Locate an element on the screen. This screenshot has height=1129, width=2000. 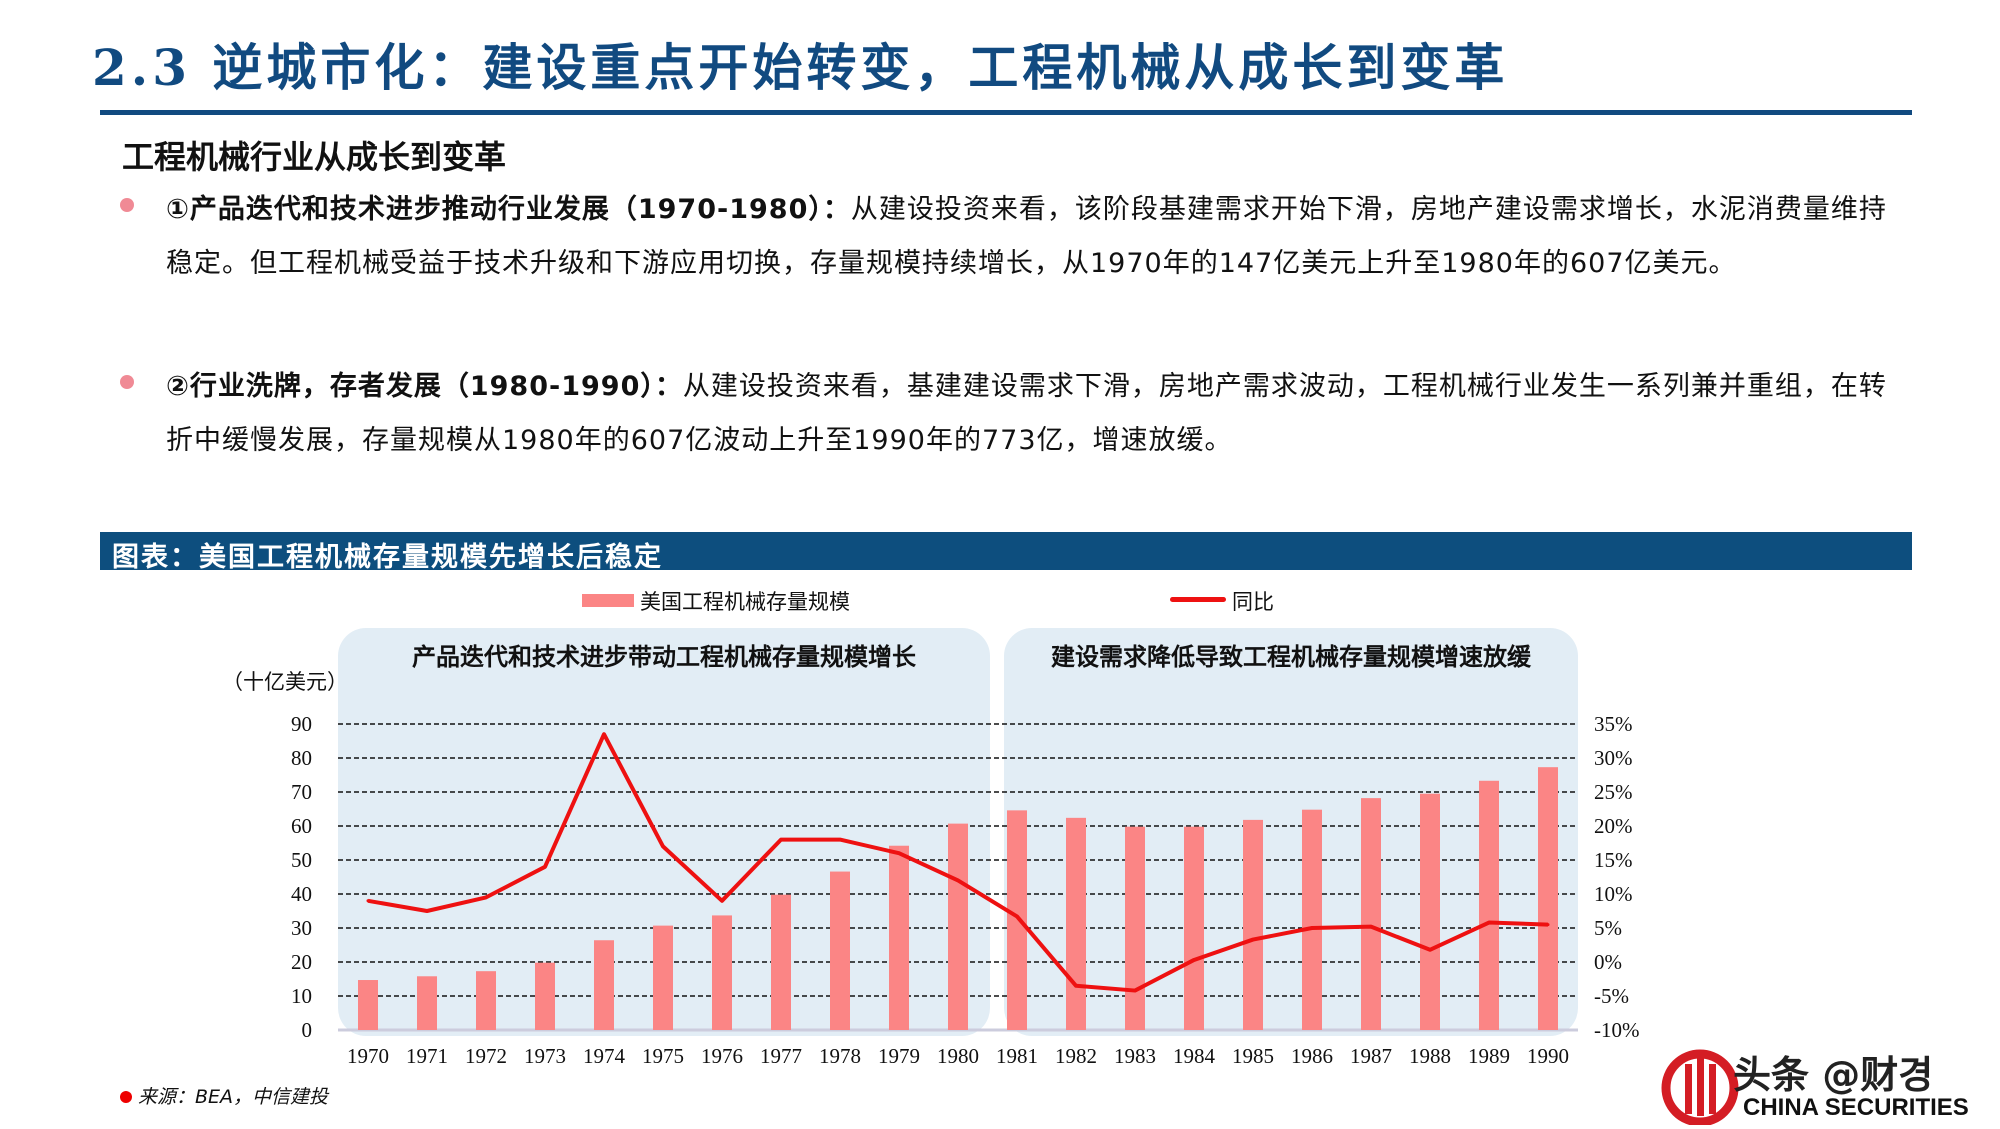
y-tick-label: 10 is located at coordinates (301, 996).